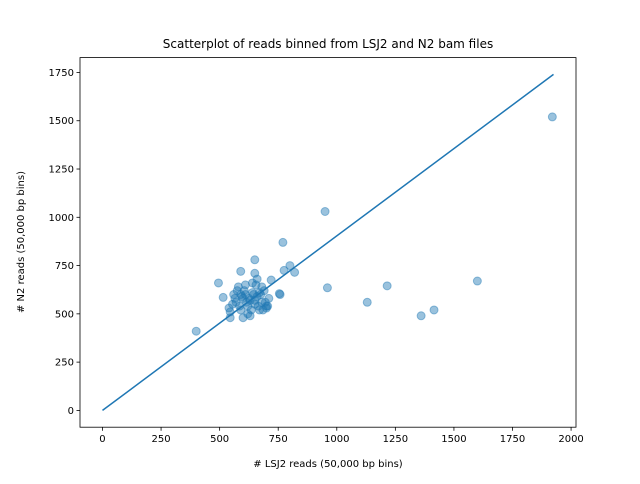 This screenshot has height=484, width=640. I want to click on y-tick-label: 750, so click(64, 266).